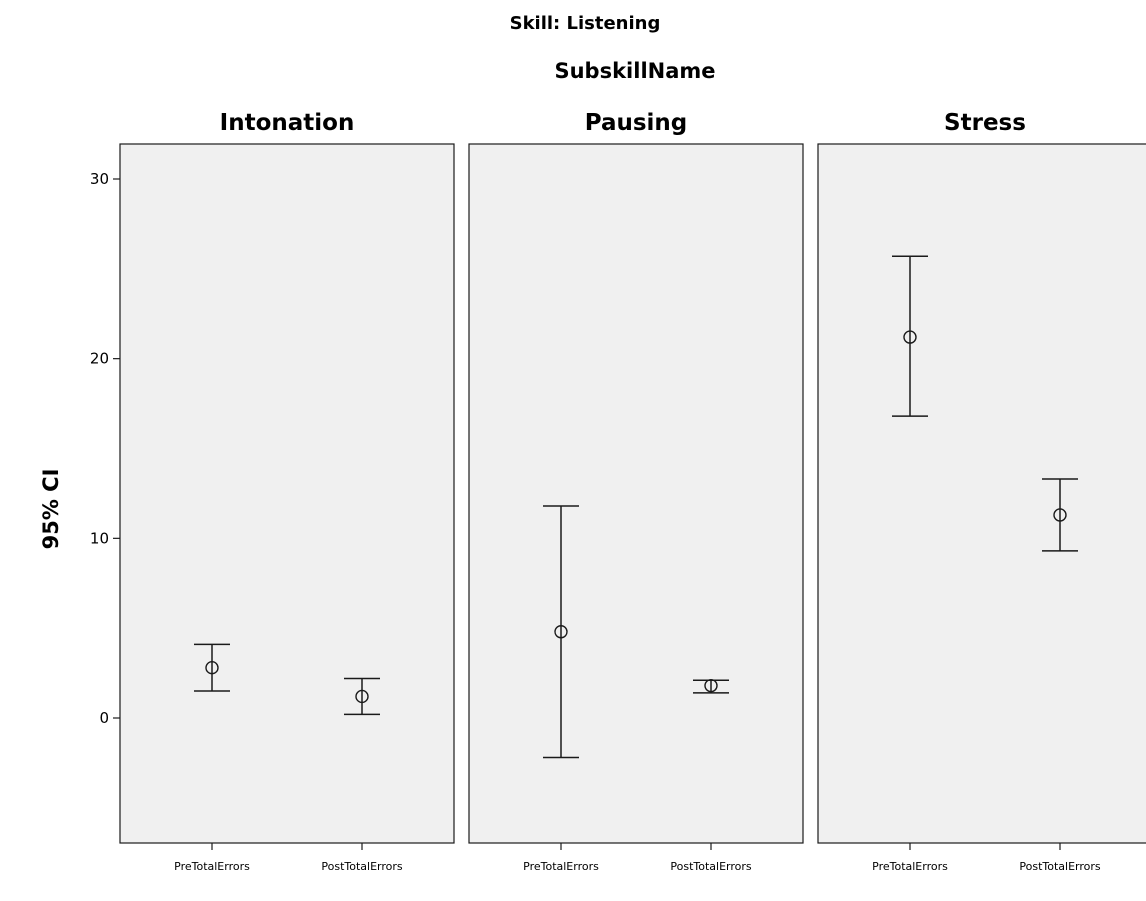 The width and height of the screenshot is (1146, 901). Describe the element at coordinates (636, 123) in the screenshot. I see `panel-title: Pausing` at that location.